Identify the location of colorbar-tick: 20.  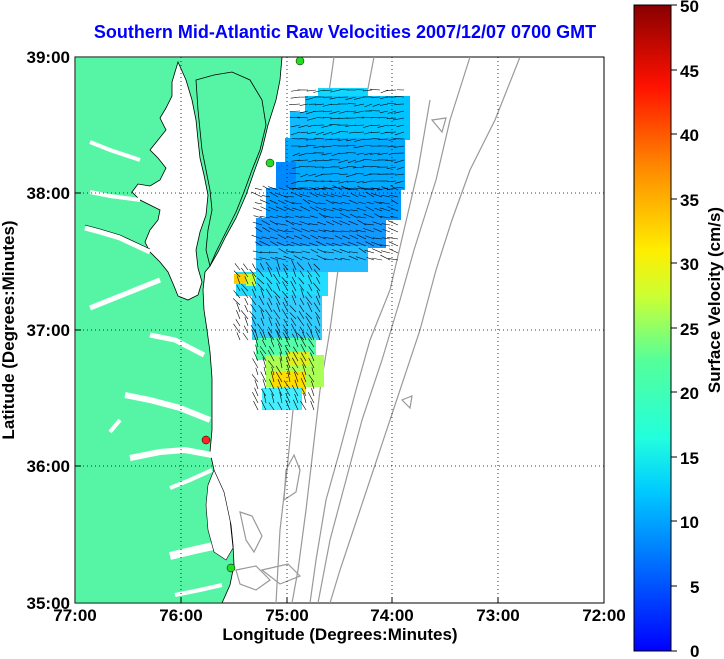
(689, 393).